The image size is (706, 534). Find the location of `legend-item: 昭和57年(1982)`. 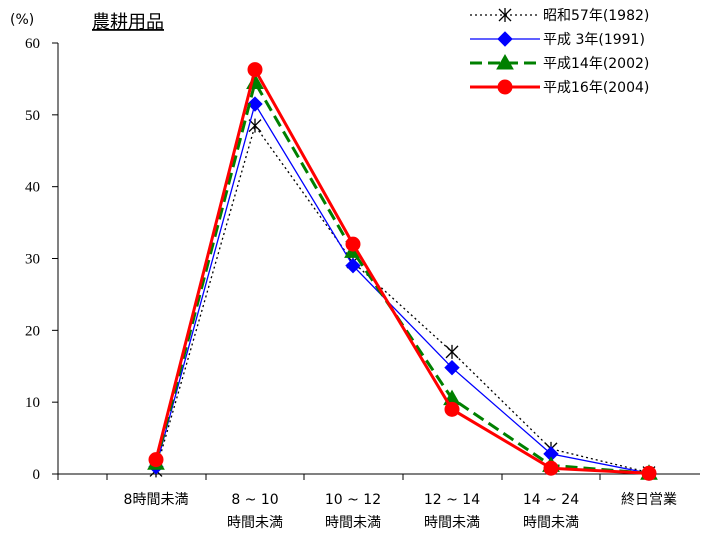

legend-item: 昭和57年(1982) is located at coordinates (559, 16).